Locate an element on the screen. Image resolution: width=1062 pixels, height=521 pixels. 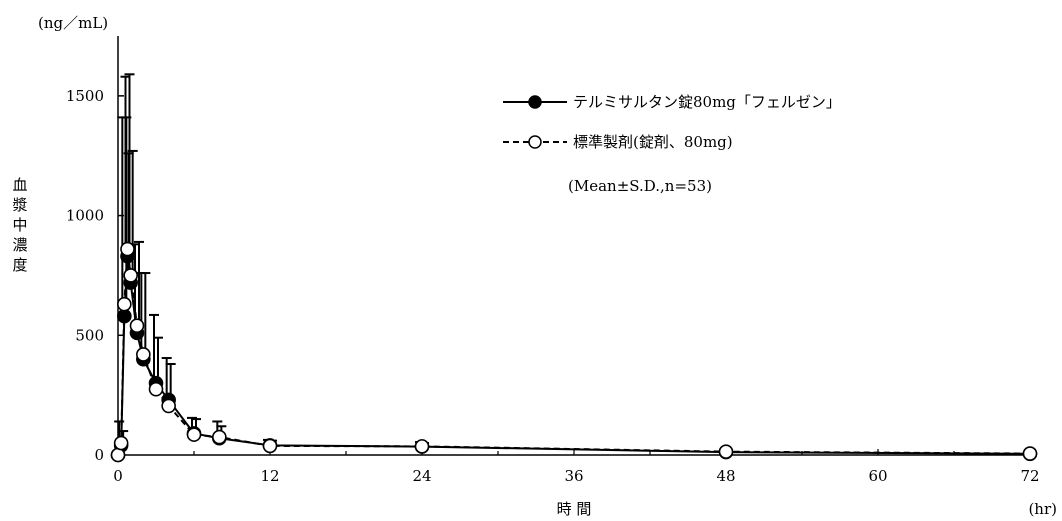
legend-marker-reference is located at coordinates (535, 142).